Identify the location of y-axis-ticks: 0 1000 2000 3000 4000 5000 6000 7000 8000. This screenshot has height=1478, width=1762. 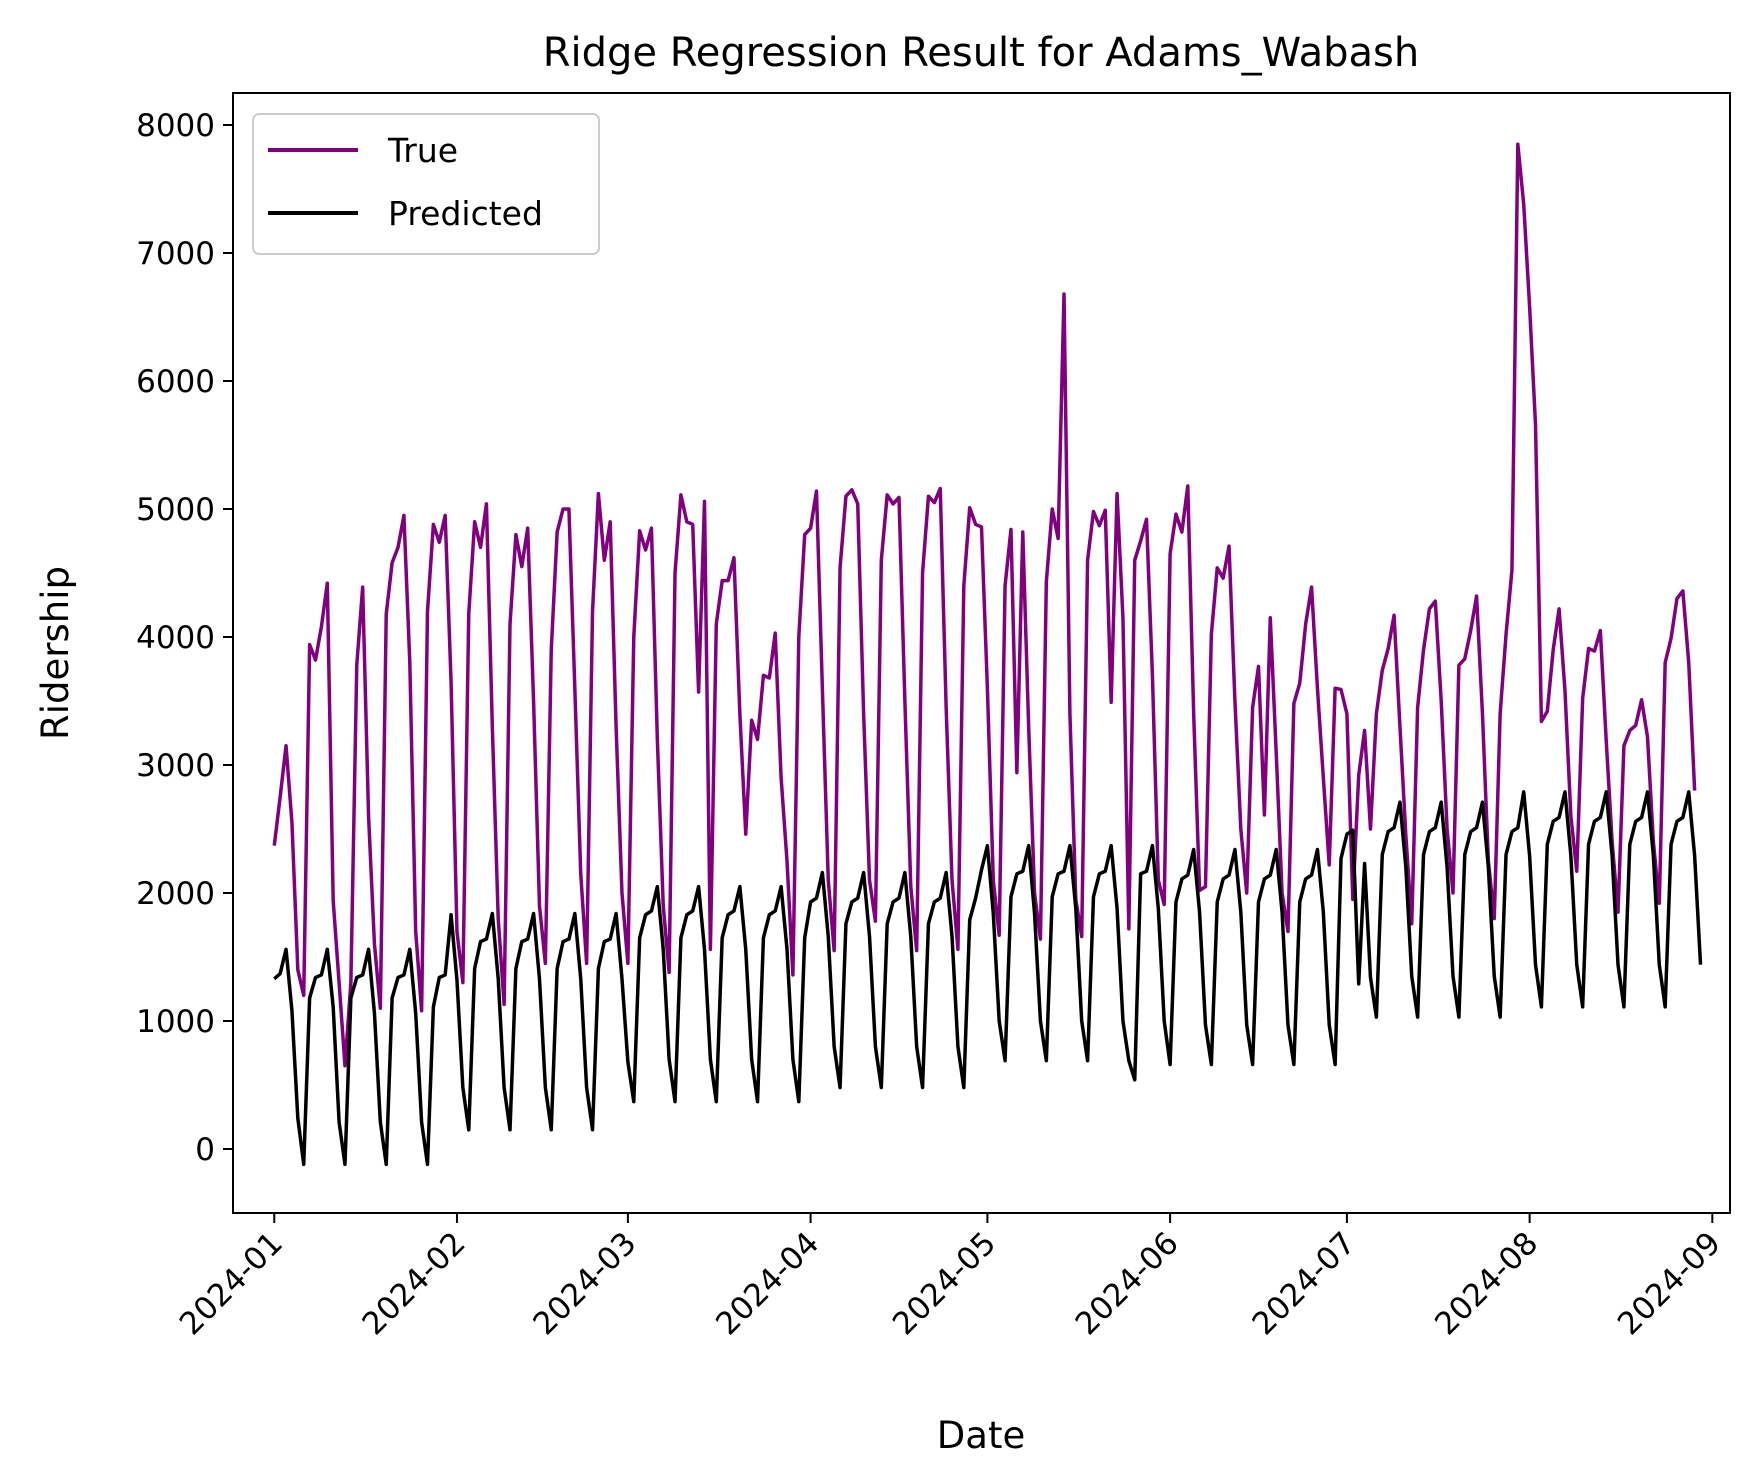
(184, 638).